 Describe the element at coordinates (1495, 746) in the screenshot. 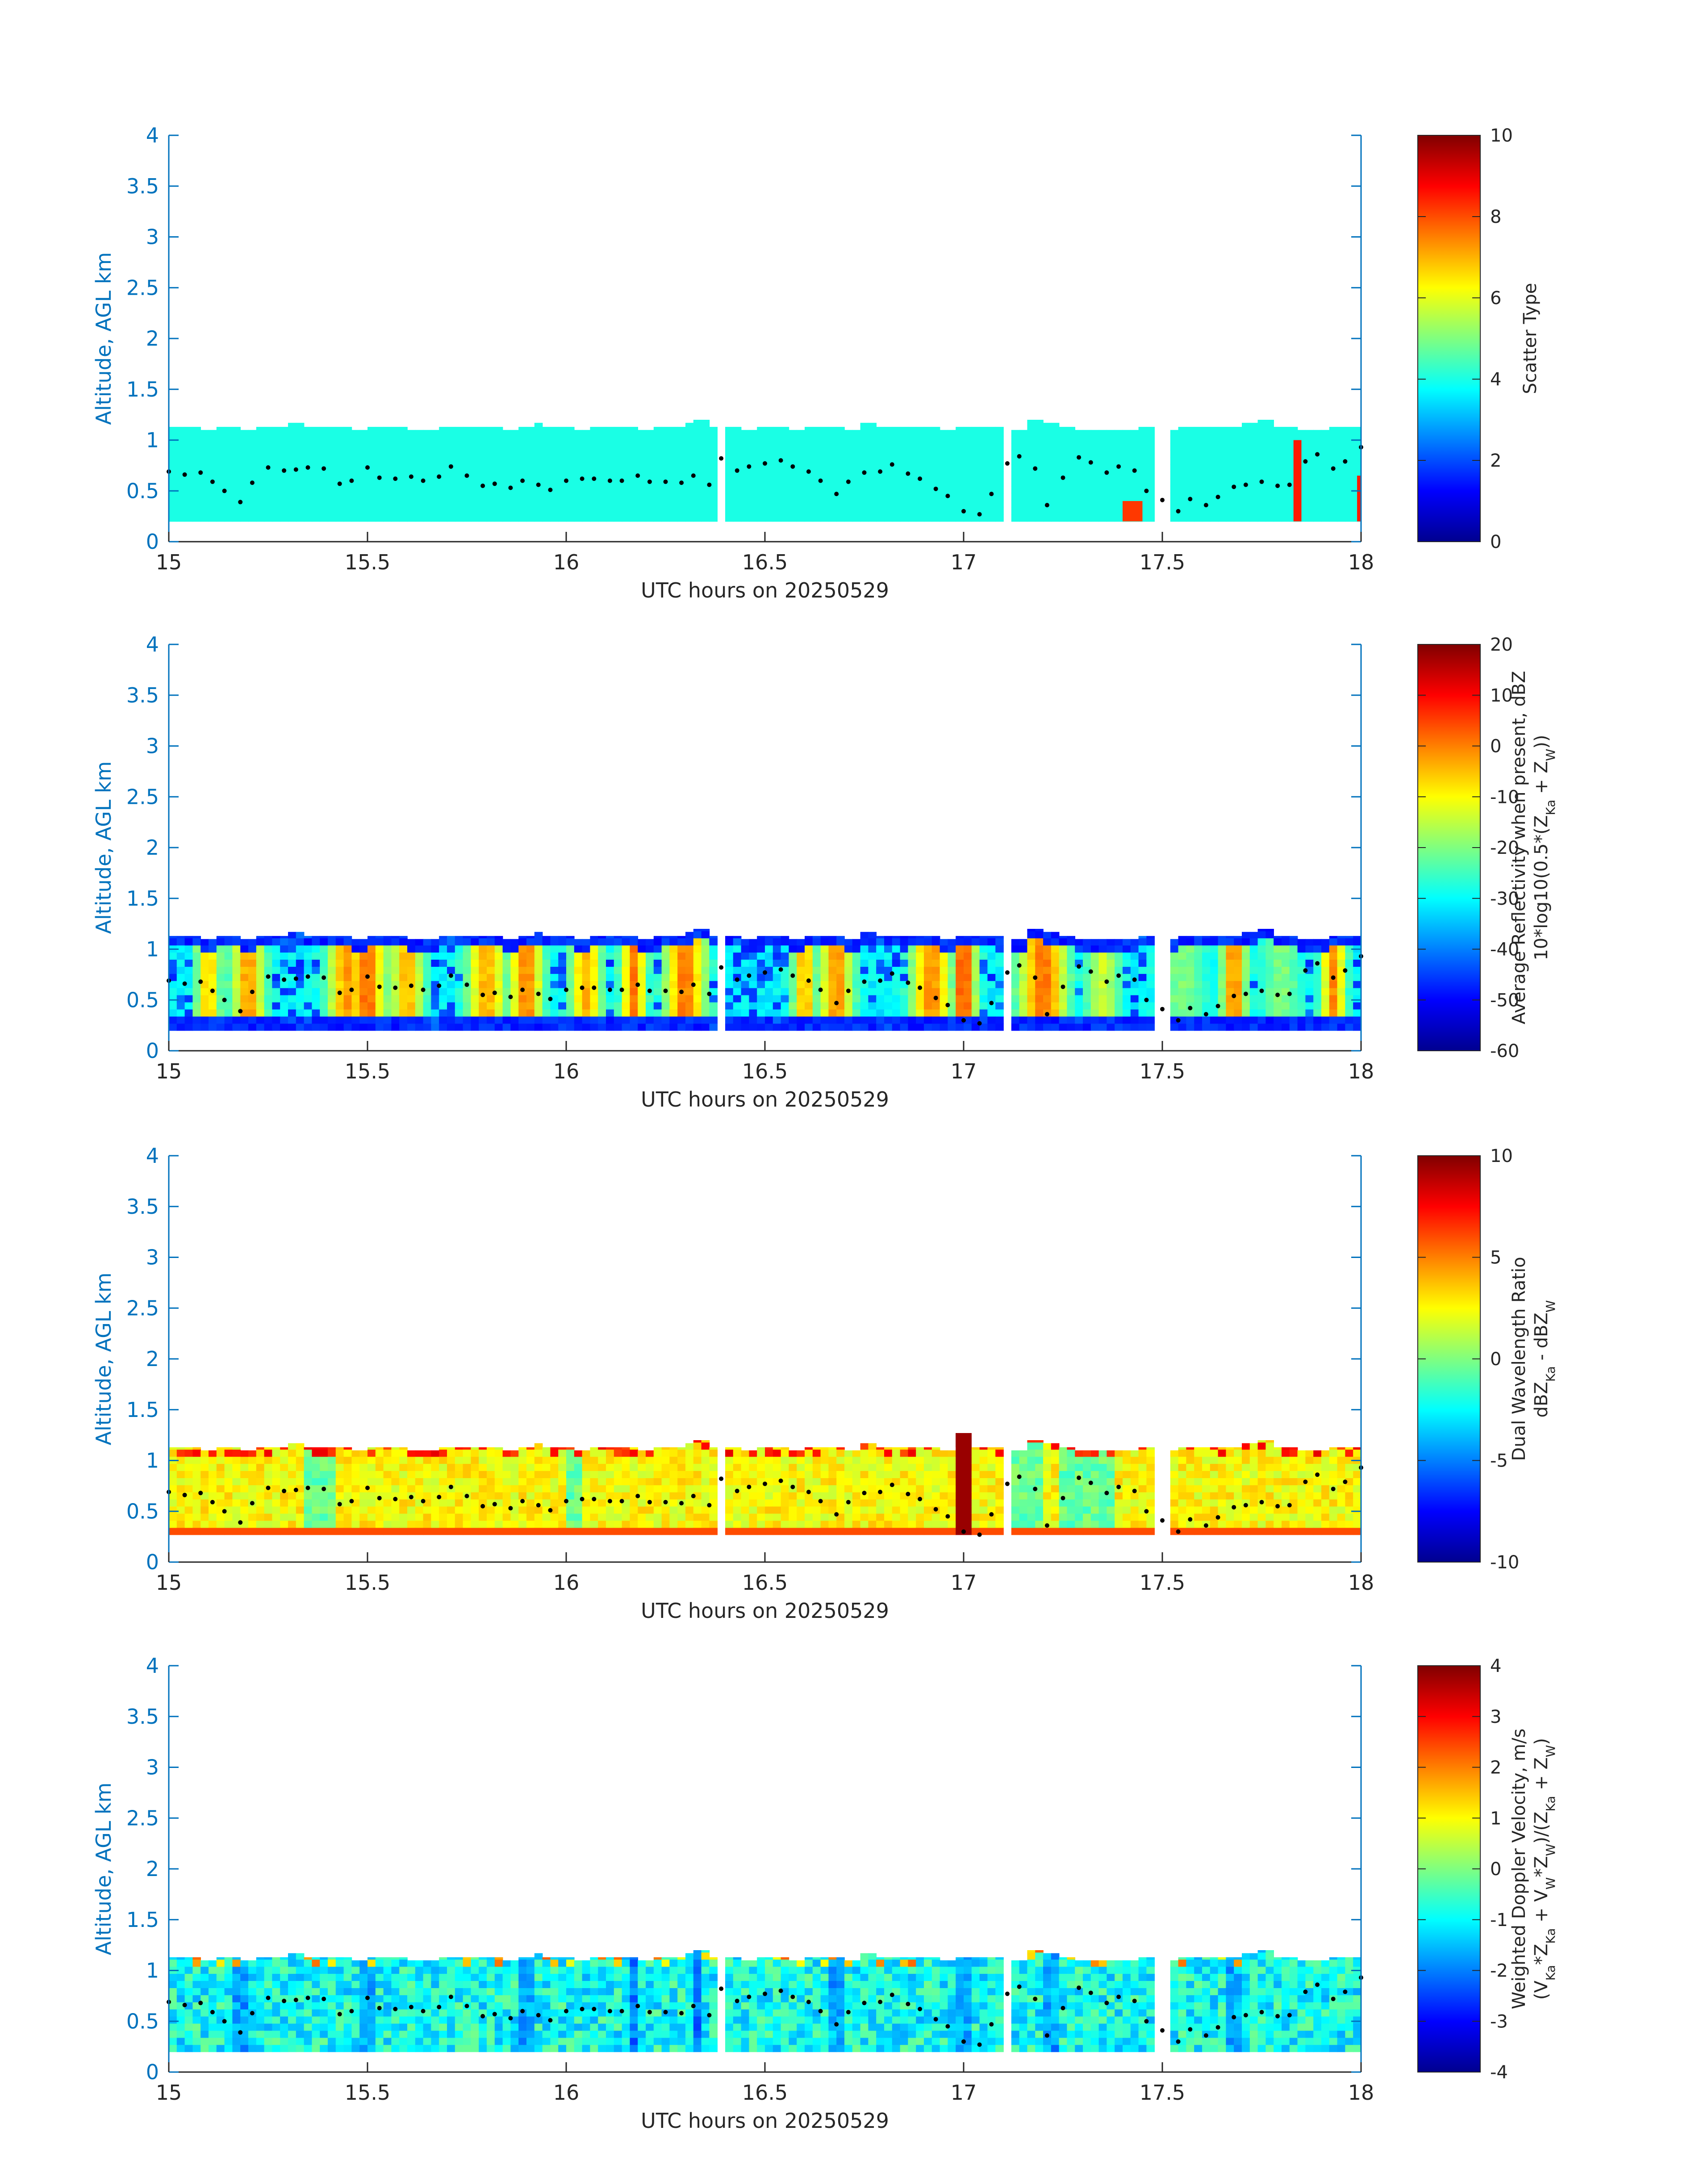

I see `colorbar-tick-label: 0` at that location.